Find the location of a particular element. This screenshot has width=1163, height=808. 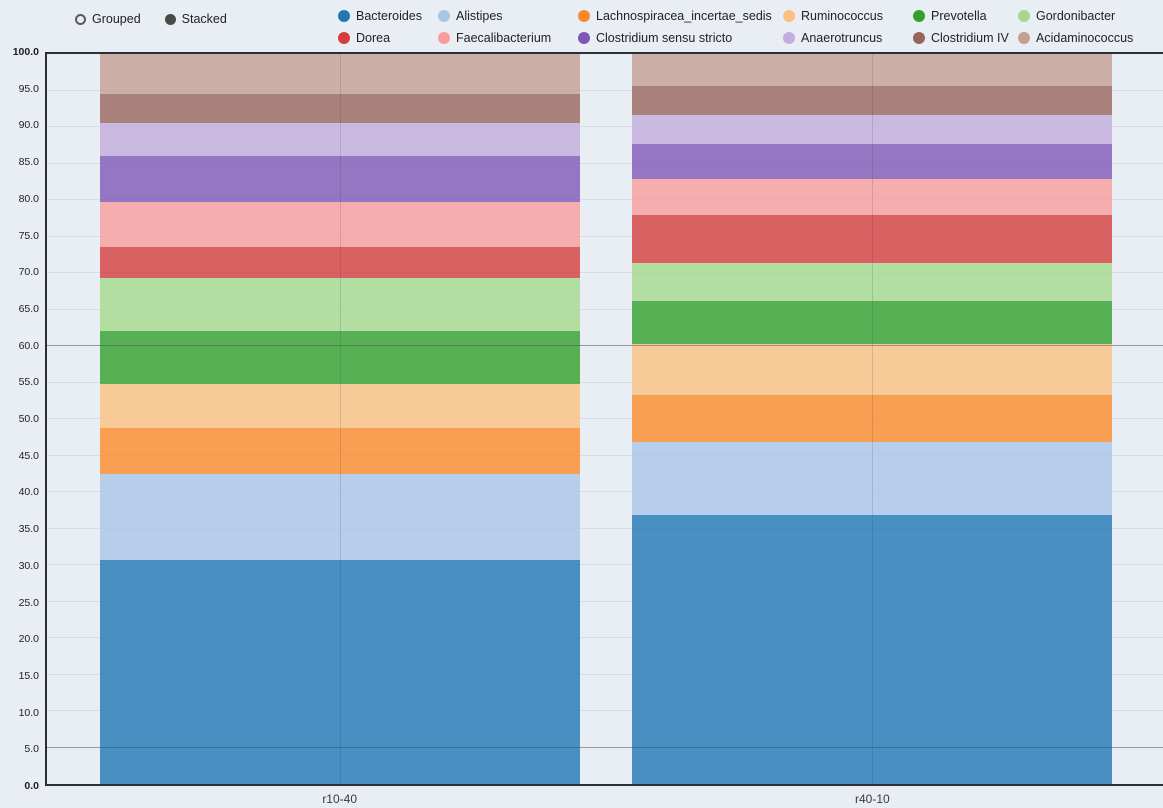

y-tick-label: 95.0 is located at coordinates (28, 88).